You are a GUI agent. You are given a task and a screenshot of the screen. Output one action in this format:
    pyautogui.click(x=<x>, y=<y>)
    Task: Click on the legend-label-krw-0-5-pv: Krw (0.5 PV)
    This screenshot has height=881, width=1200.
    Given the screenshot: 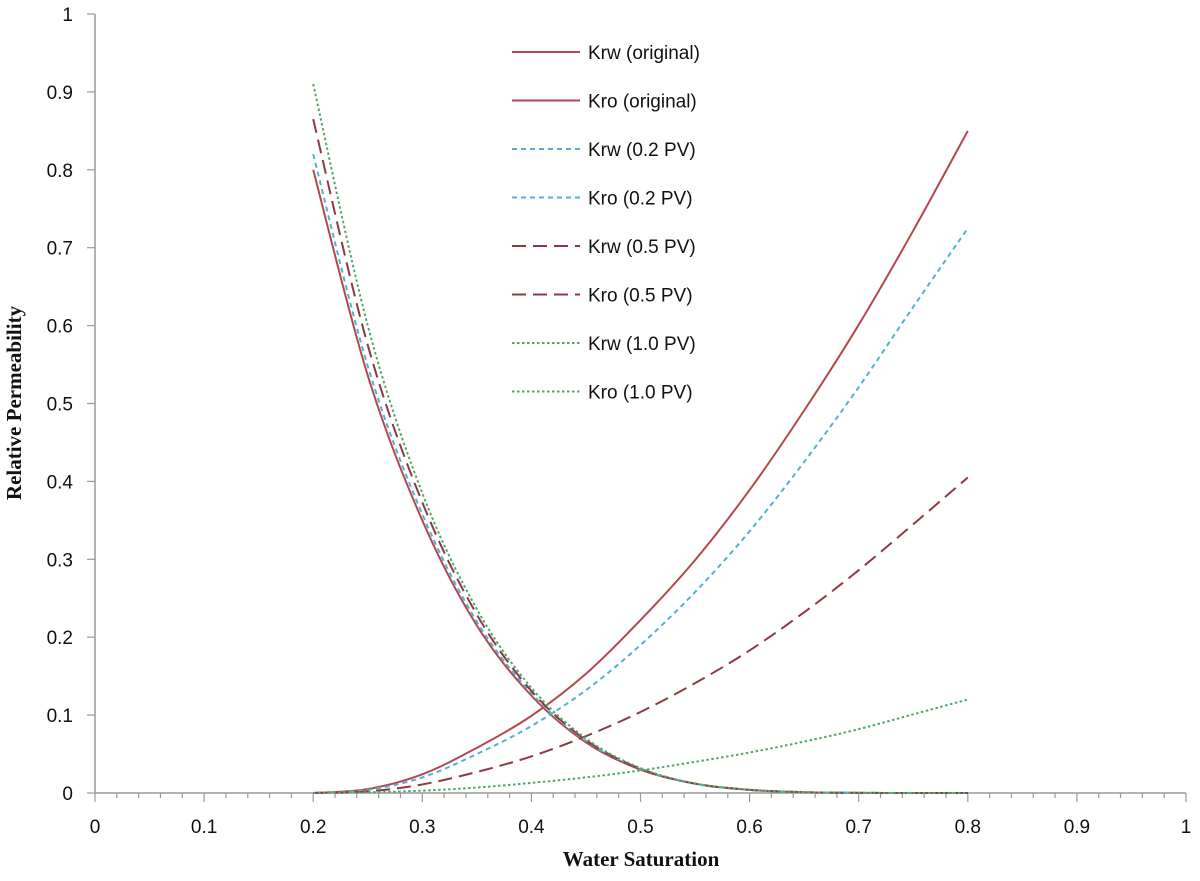 What is the action you would take?
    pyautogui.click(x=642, y=247)
    